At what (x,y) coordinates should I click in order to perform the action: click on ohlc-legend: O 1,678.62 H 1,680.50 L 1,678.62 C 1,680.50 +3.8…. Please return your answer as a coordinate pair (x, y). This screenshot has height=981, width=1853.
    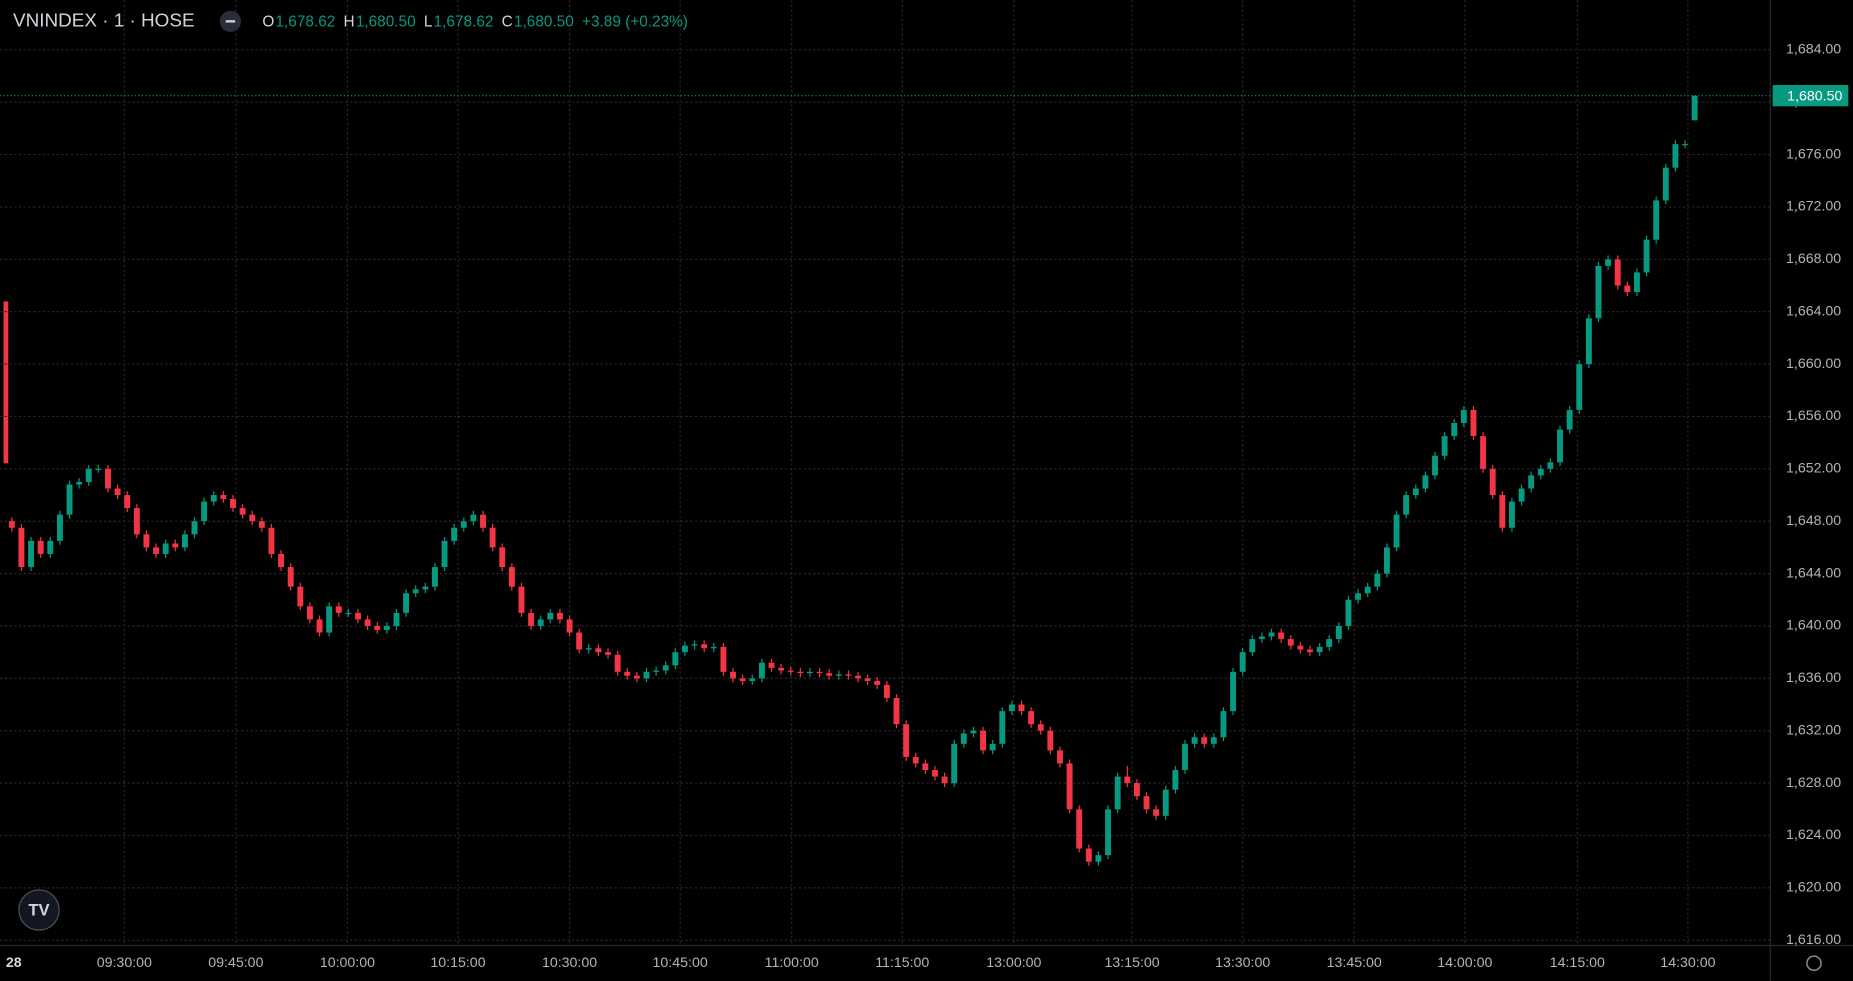
    Looking at the image, I should click on (475, 22).